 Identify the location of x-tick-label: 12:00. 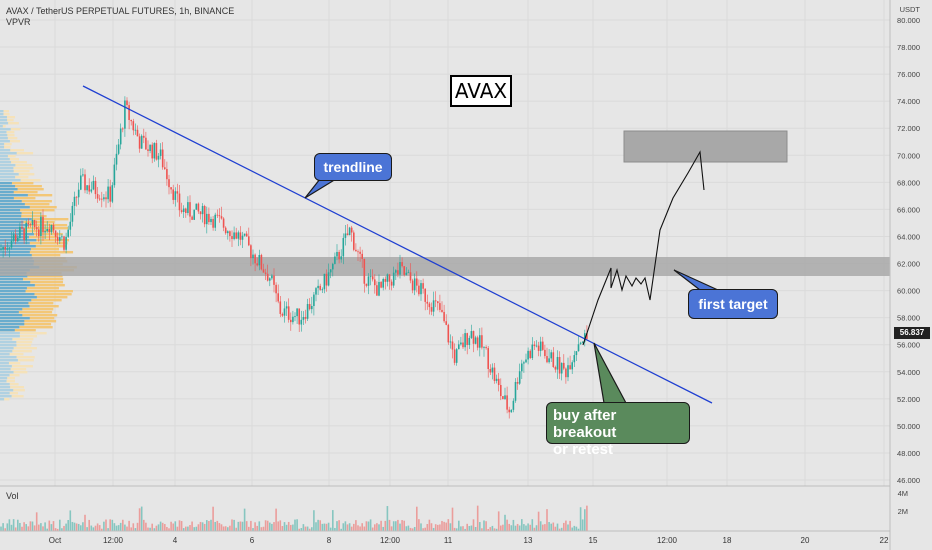
(113, 540).